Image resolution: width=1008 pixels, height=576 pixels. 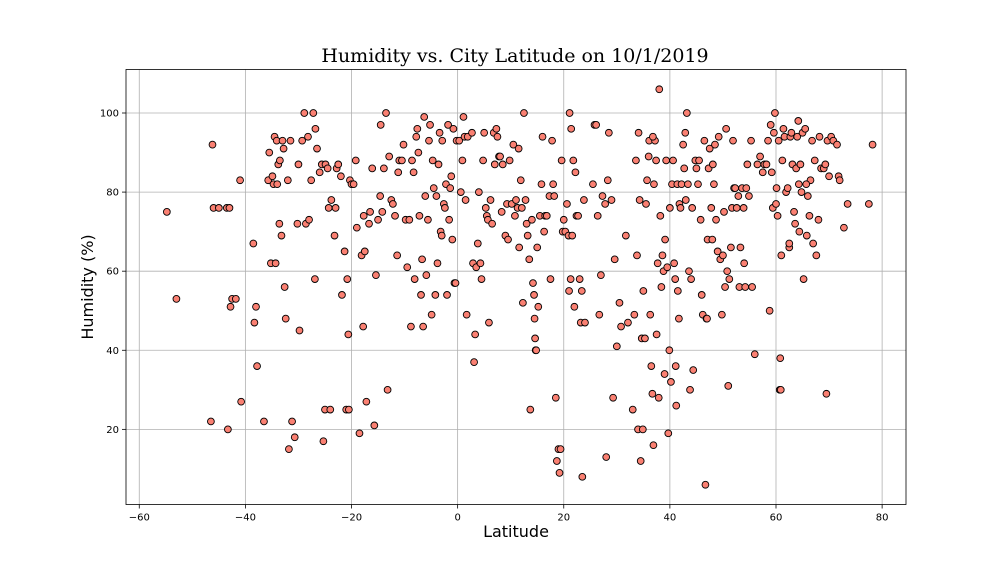 What do you see at coordinates (514, 56) in the screenshot?
I see `chart-title: Humidity vs. City Latitude on 10/1/2019` at bounding box center [514, 56].